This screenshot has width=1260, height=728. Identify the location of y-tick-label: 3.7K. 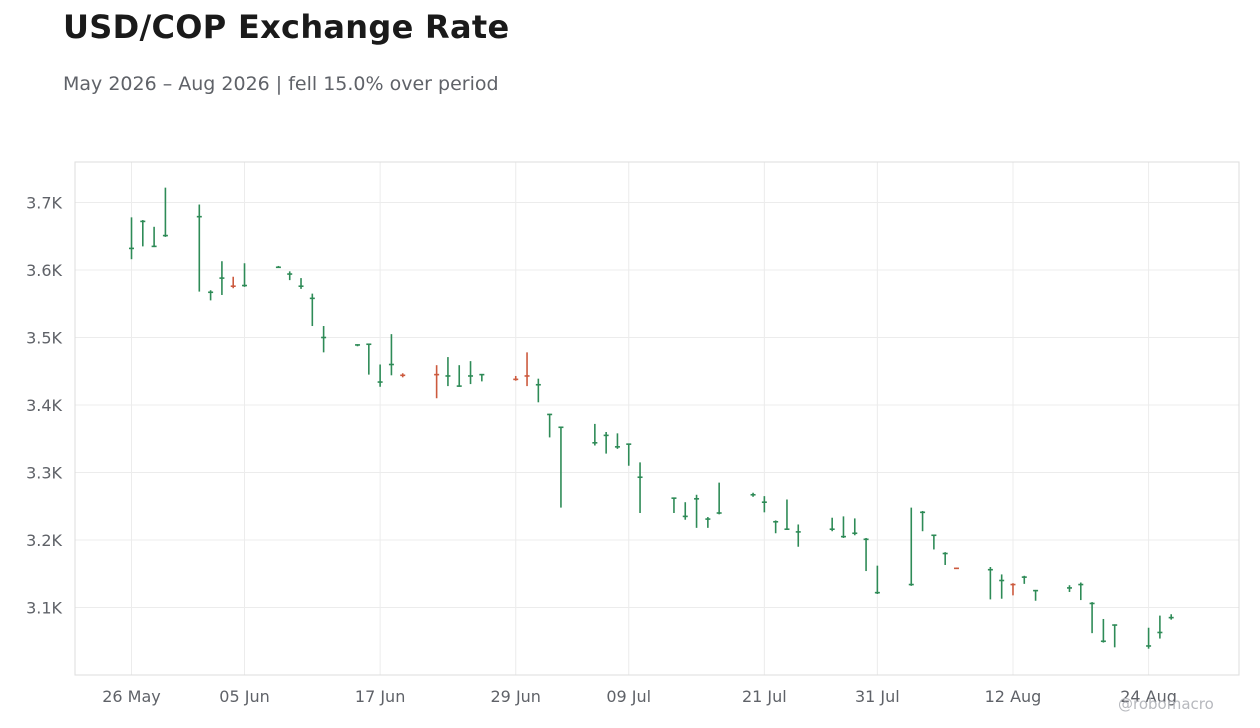
(44, 203).